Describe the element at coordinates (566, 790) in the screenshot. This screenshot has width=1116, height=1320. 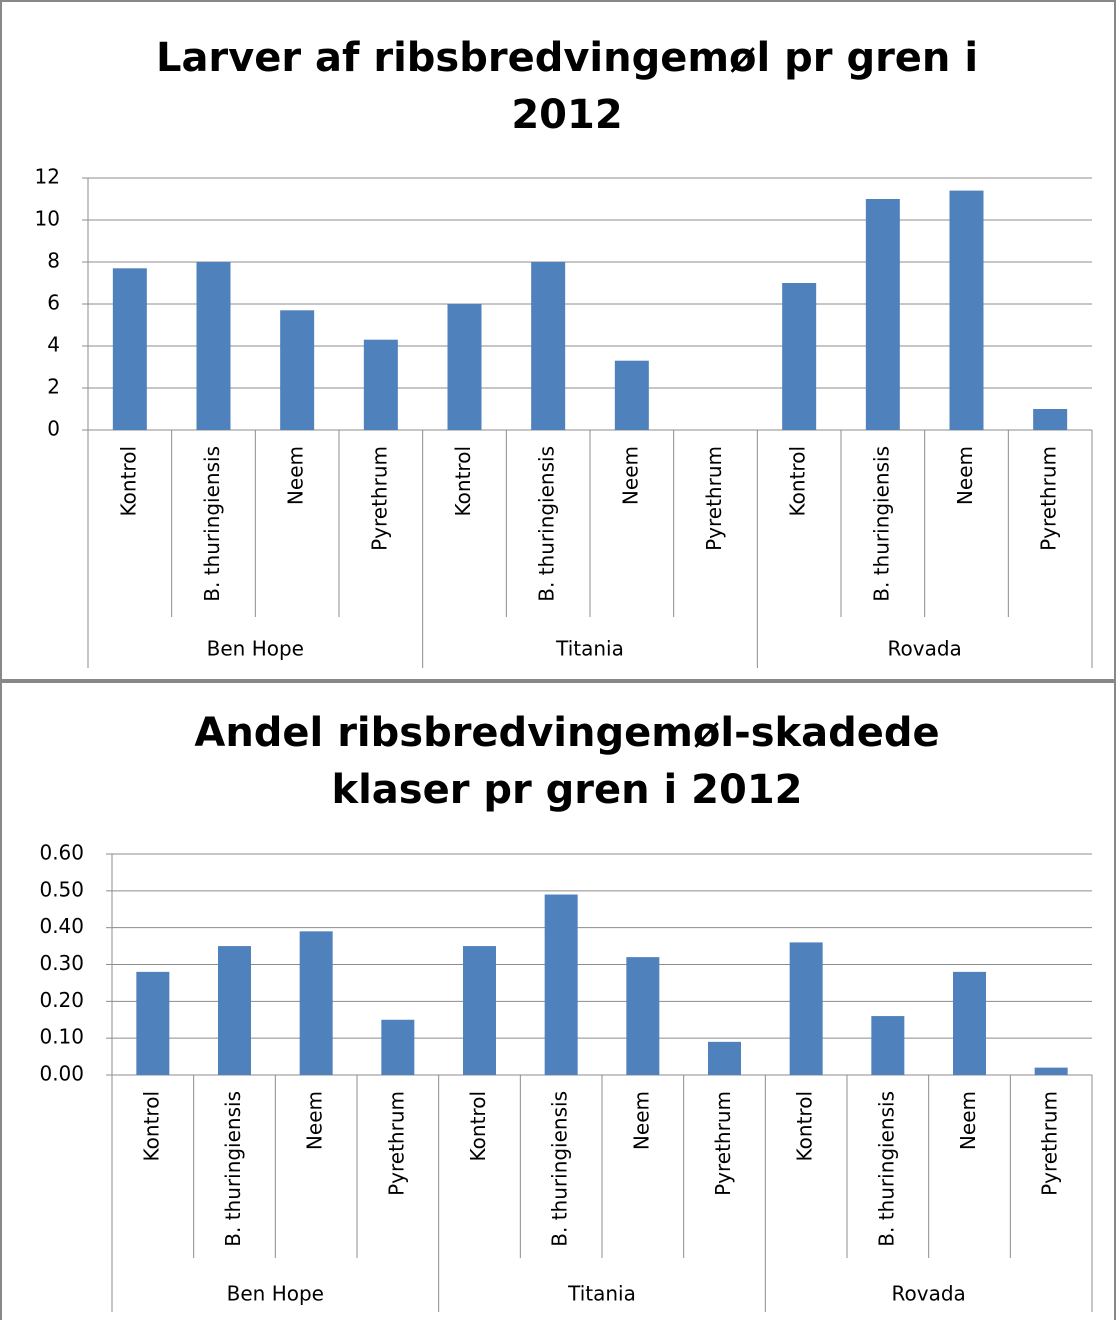
I see `chart-title: klaser pr gren i 2012` at that location.